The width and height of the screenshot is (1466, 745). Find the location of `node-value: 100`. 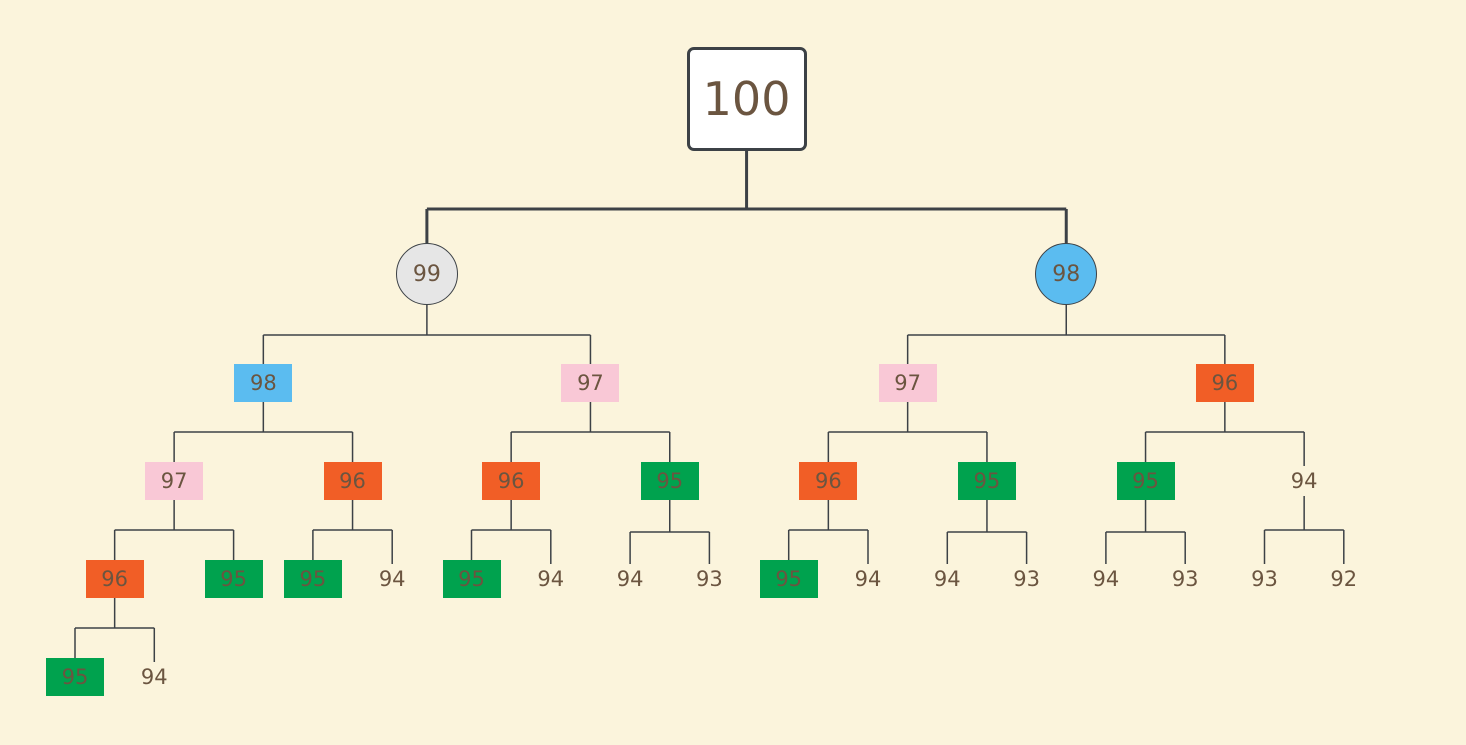

node-value: 100 is located at coordinates (746, 99).